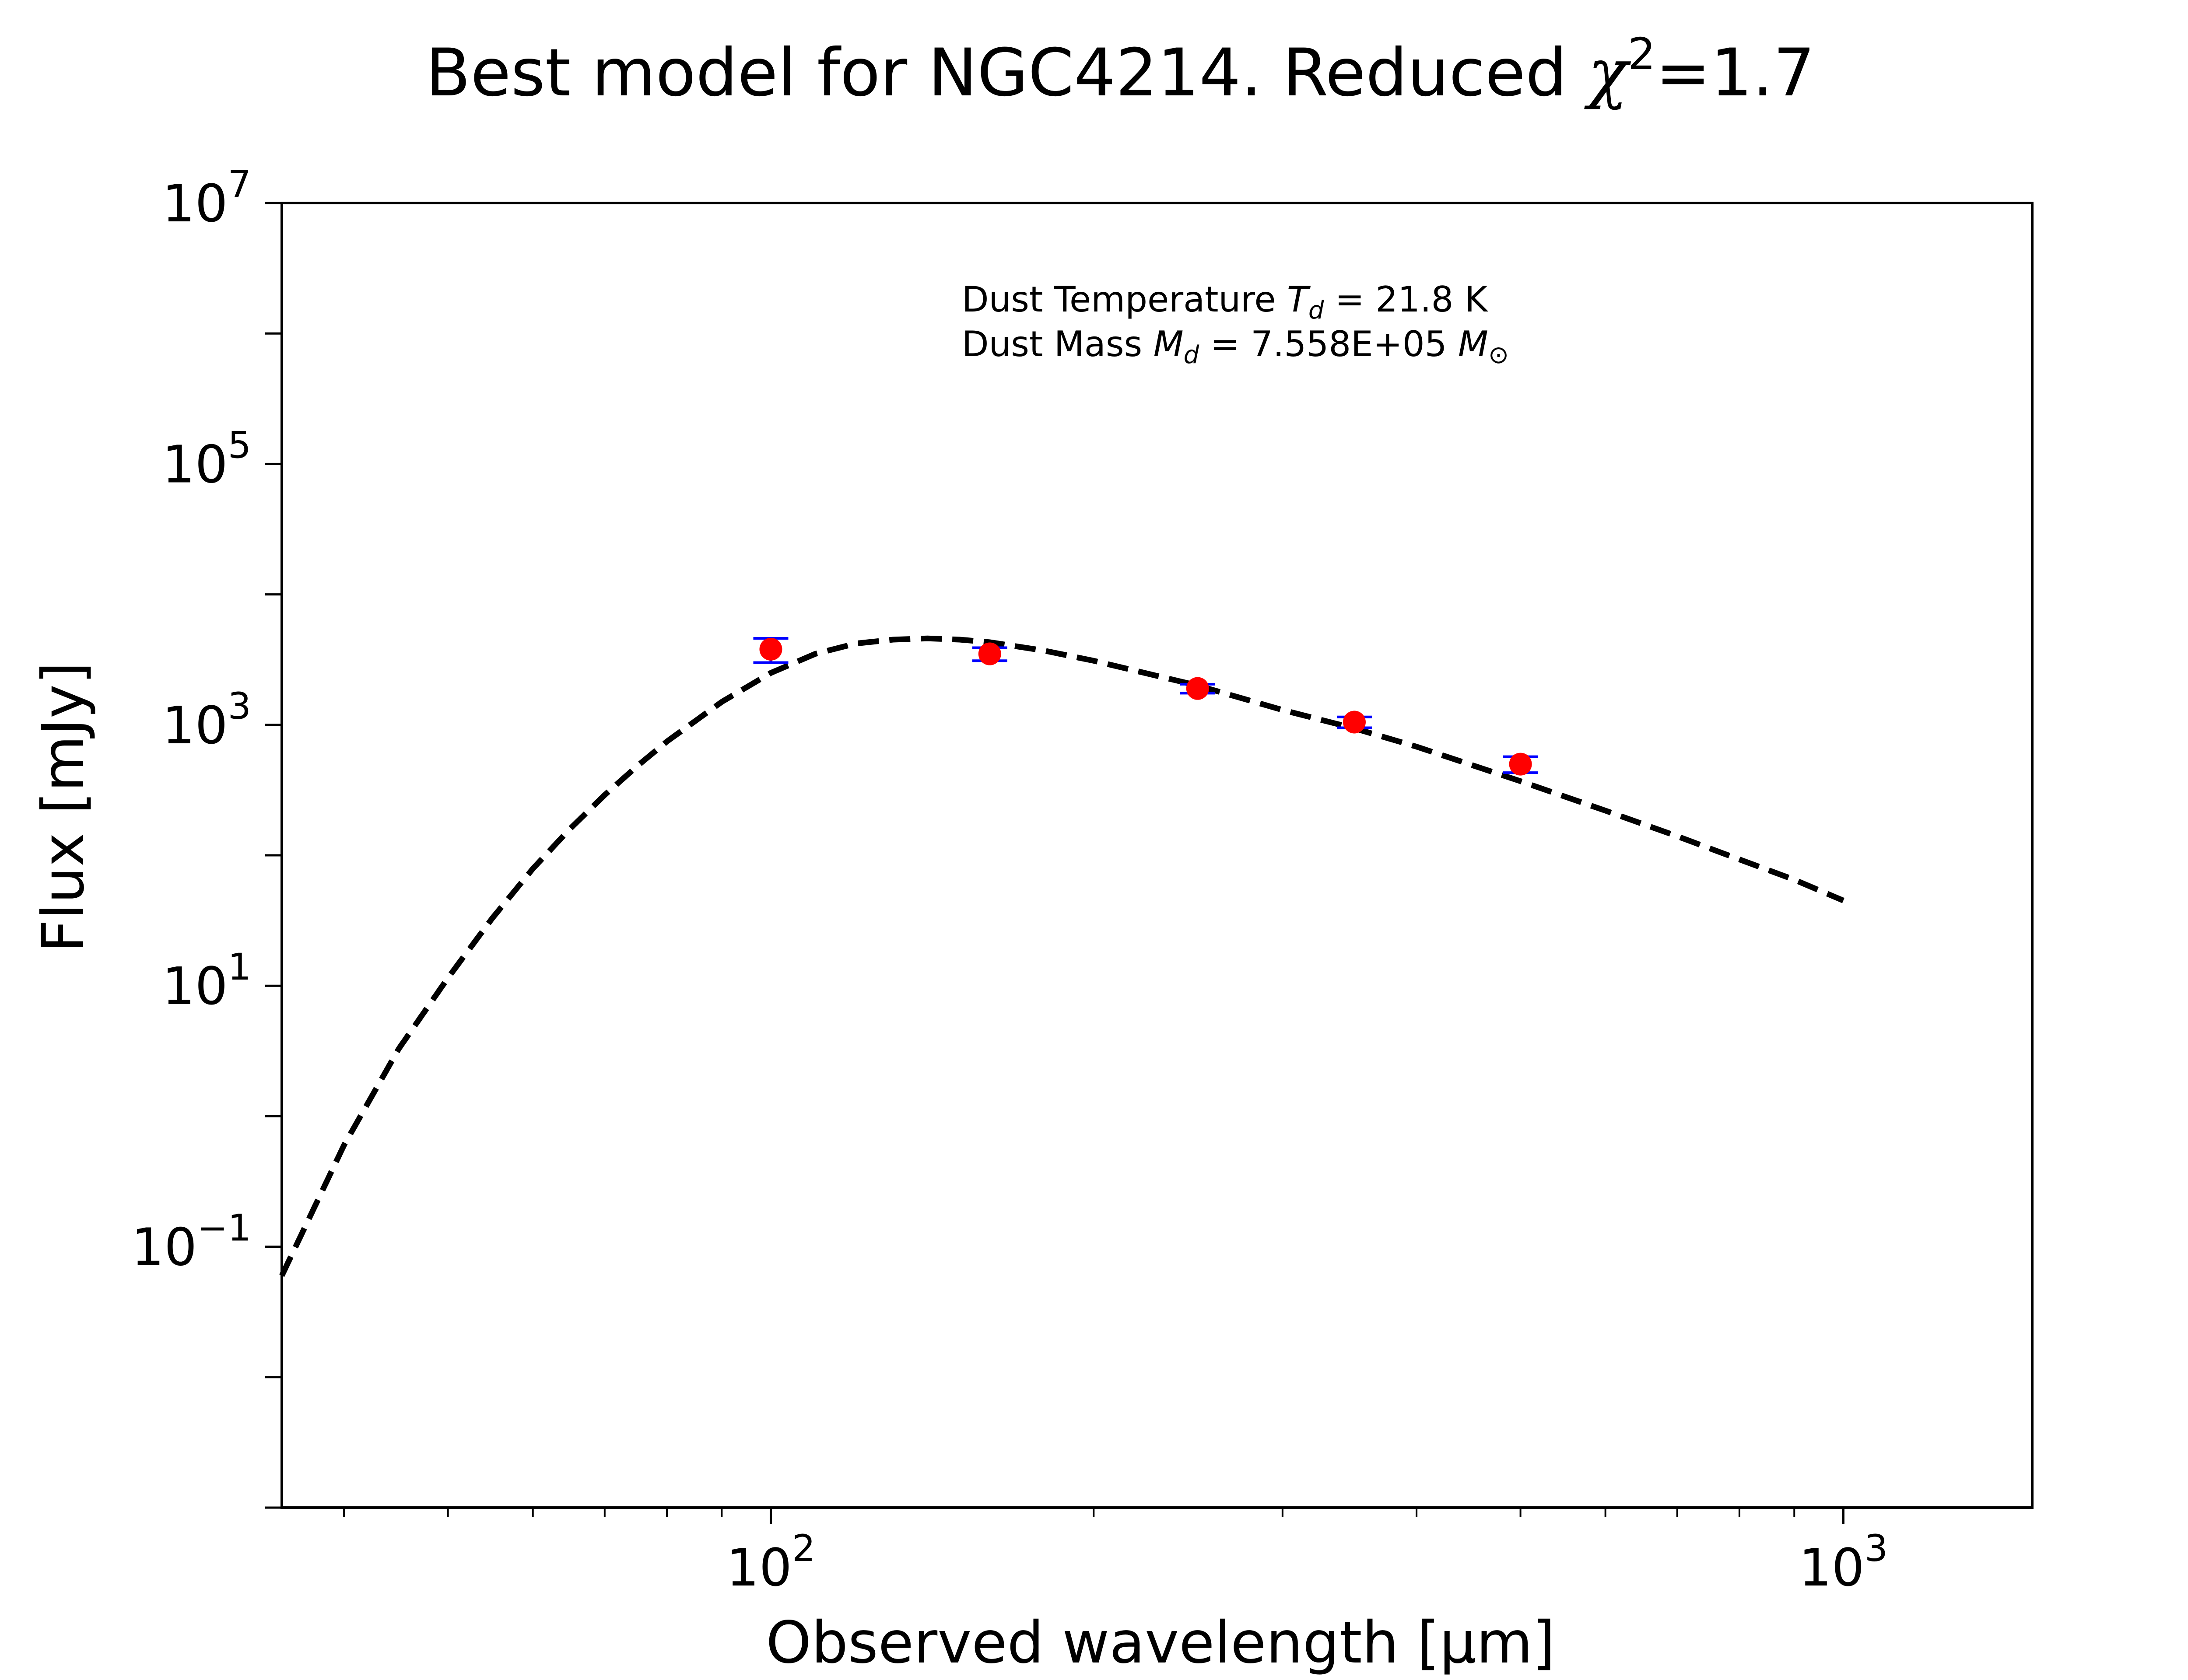  What do you see at coordinates (207, 720) in the screenshot?
I see `y-tick-label: 10³` at bounding box center [207, 720].